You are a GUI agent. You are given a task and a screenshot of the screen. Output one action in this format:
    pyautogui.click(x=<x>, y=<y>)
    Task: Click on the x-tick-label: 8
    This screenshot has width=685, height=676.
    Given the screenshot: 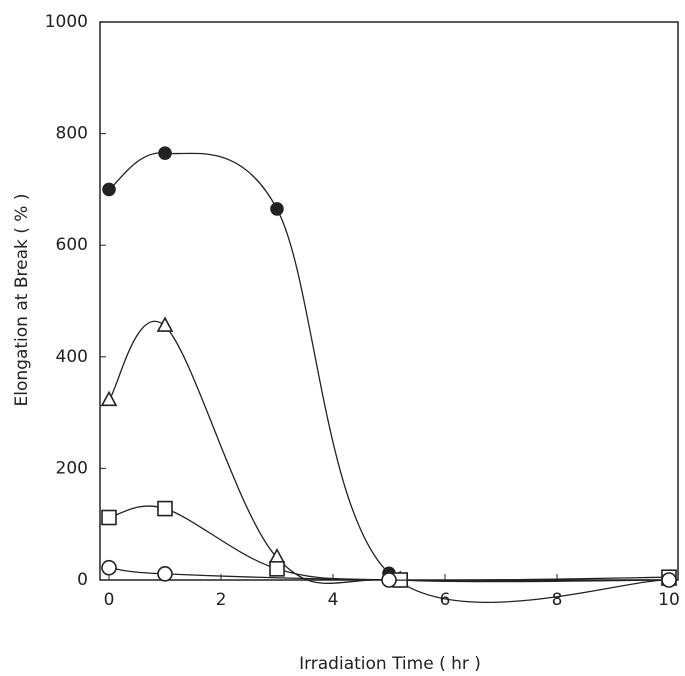 What is the action you would take?
    pyautogui.click(x=557, y=600)
    